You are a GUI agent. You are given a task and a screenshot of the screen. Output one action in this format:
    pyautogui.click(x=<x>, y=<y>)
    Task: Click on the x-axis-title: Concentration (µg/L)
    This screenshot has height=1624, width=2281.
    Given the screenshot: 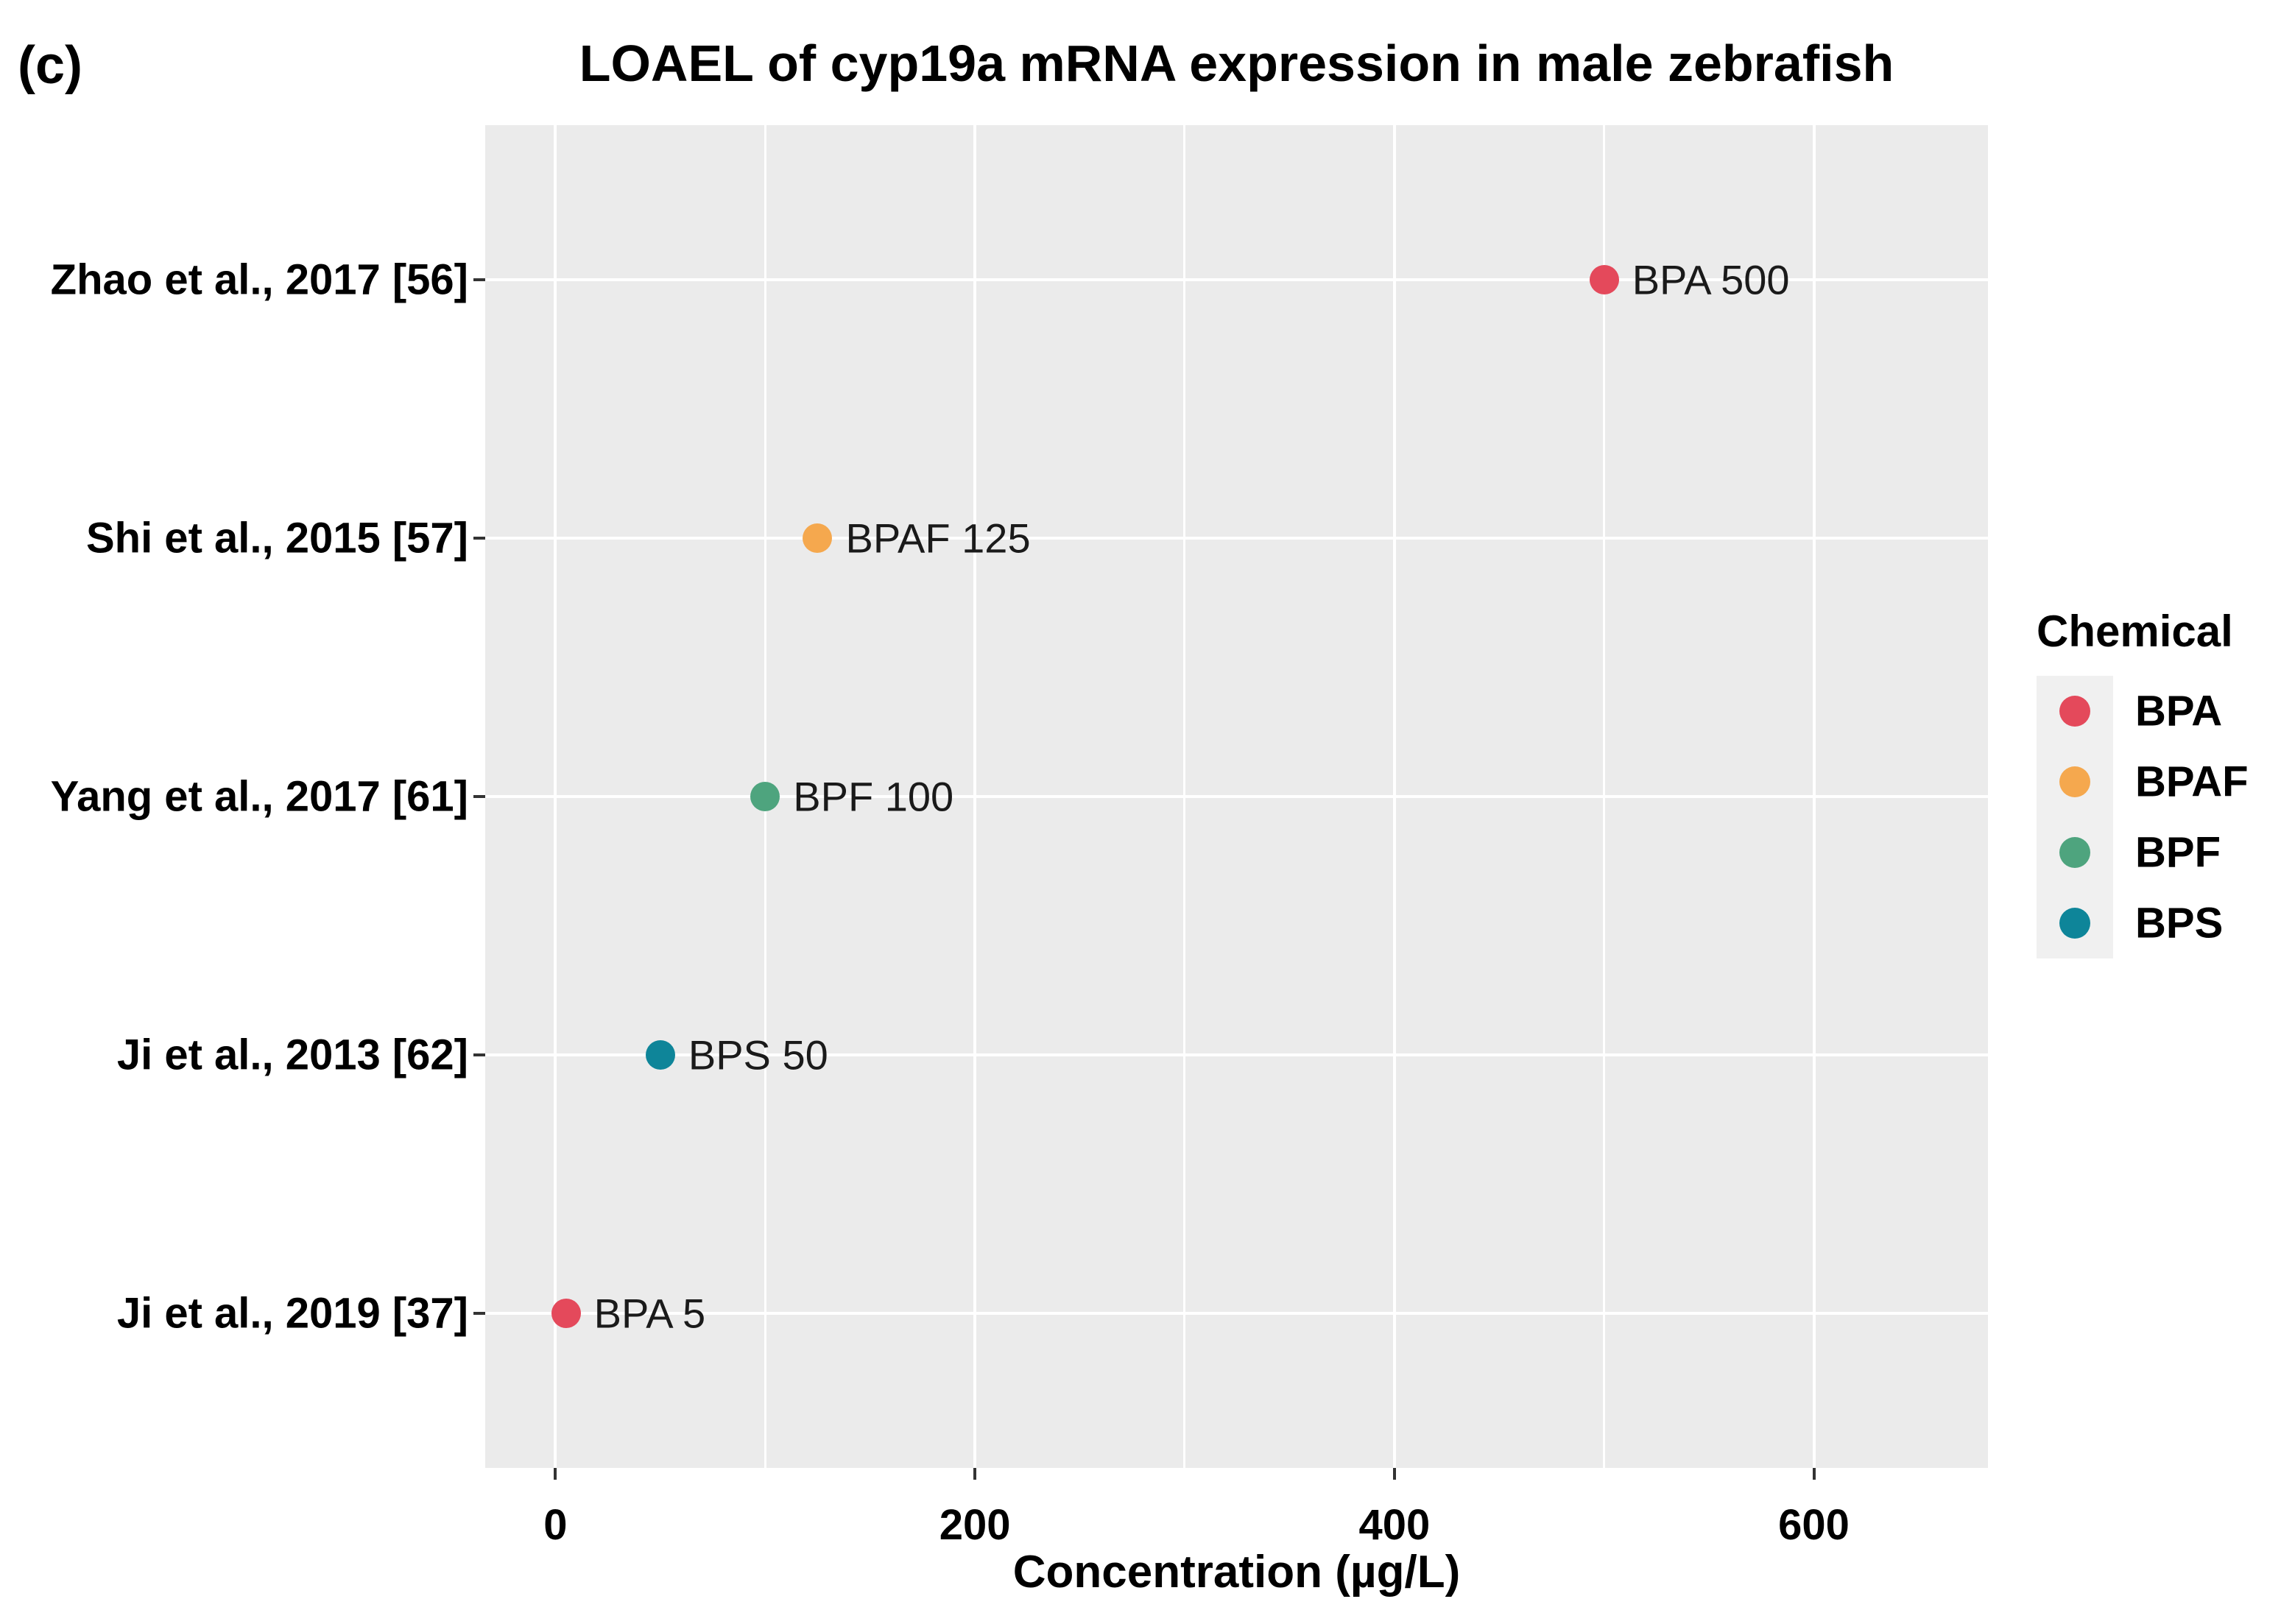 What is the action you would take?
    pyautogui.click(x=1236, y=1572)
    